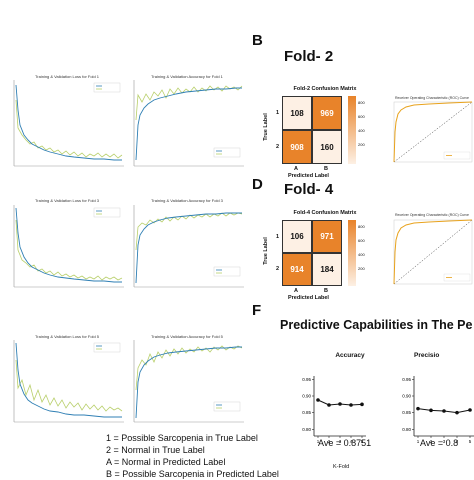  I want to click on cm4-scale: 800 600 400 200, so click(361, 247).